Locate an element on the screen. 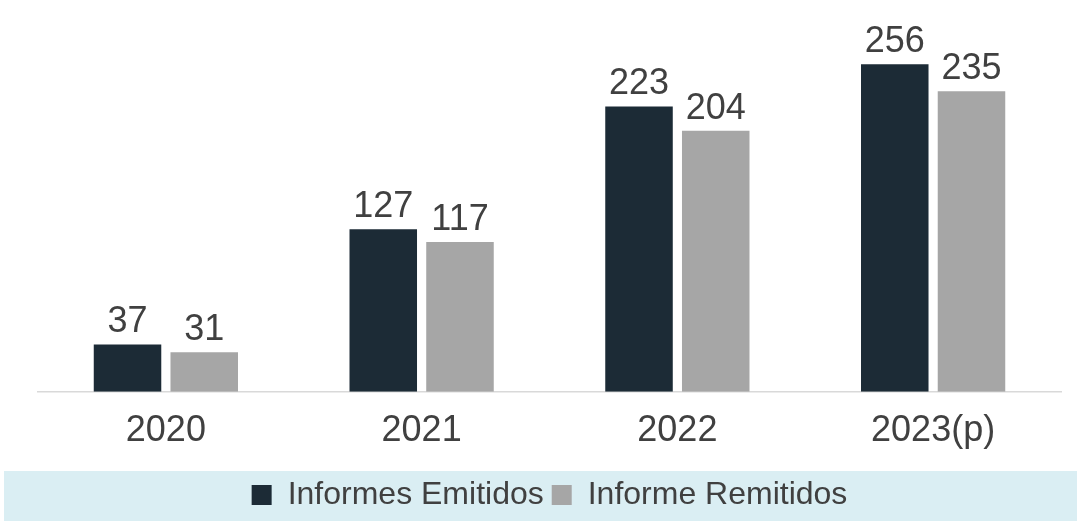 The image size is (1081, 521). data-label: 223 is located at coordinates (639, 82).